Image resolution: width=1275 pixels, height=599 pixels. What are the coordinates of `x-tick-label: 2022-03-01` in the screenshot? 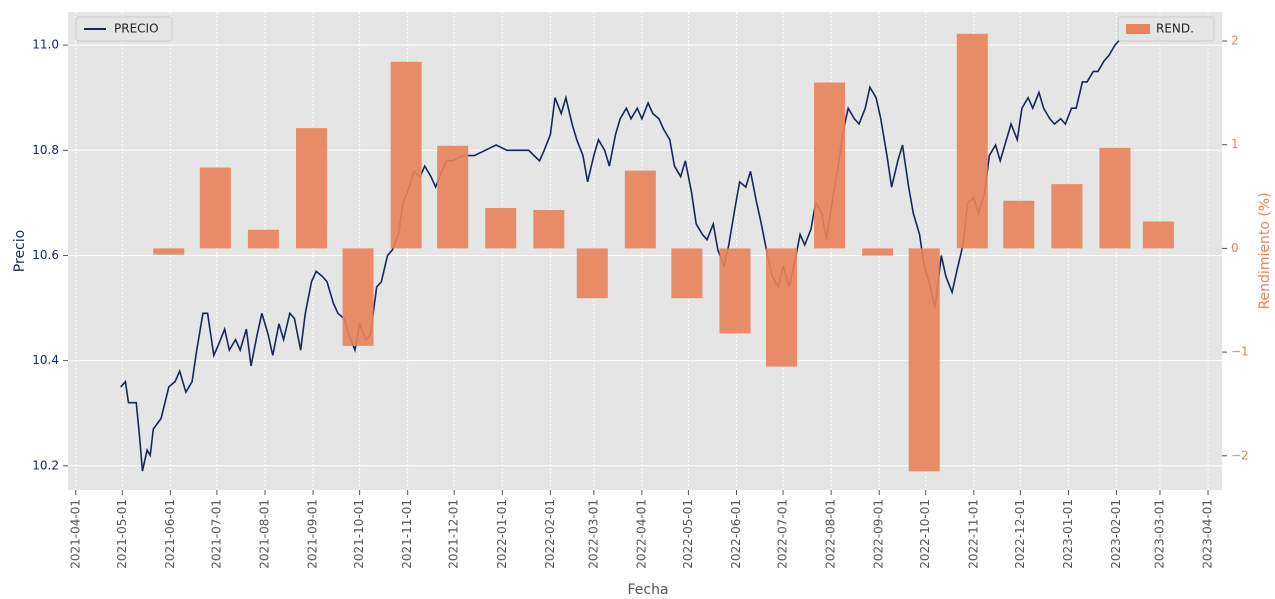 It's located at (593, 534).